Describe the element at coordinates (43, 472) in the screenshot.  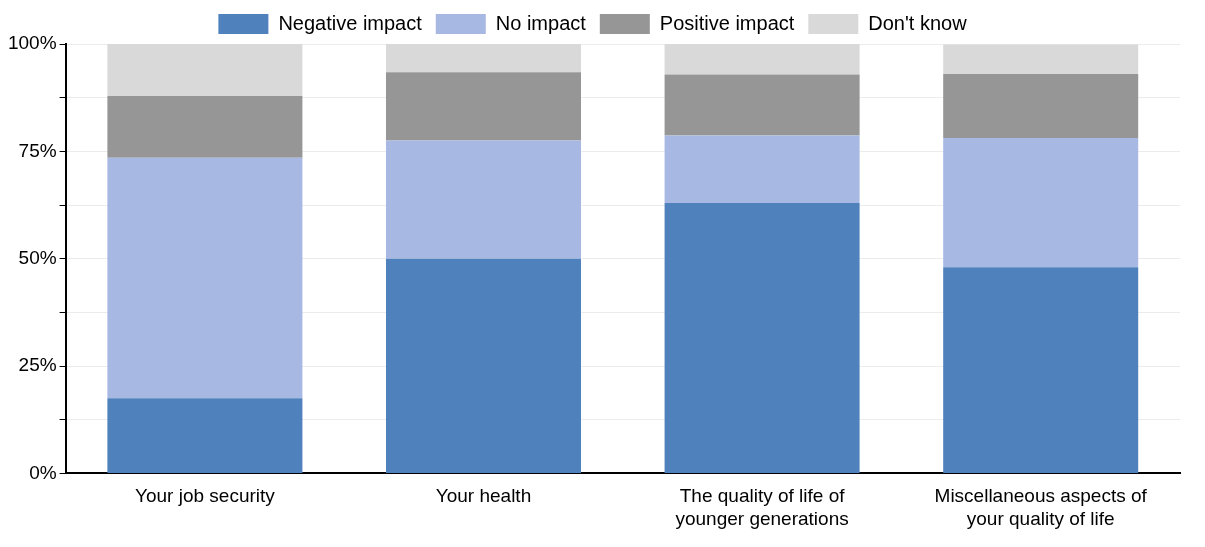
I see `y-tick-label: 0%` at that location.